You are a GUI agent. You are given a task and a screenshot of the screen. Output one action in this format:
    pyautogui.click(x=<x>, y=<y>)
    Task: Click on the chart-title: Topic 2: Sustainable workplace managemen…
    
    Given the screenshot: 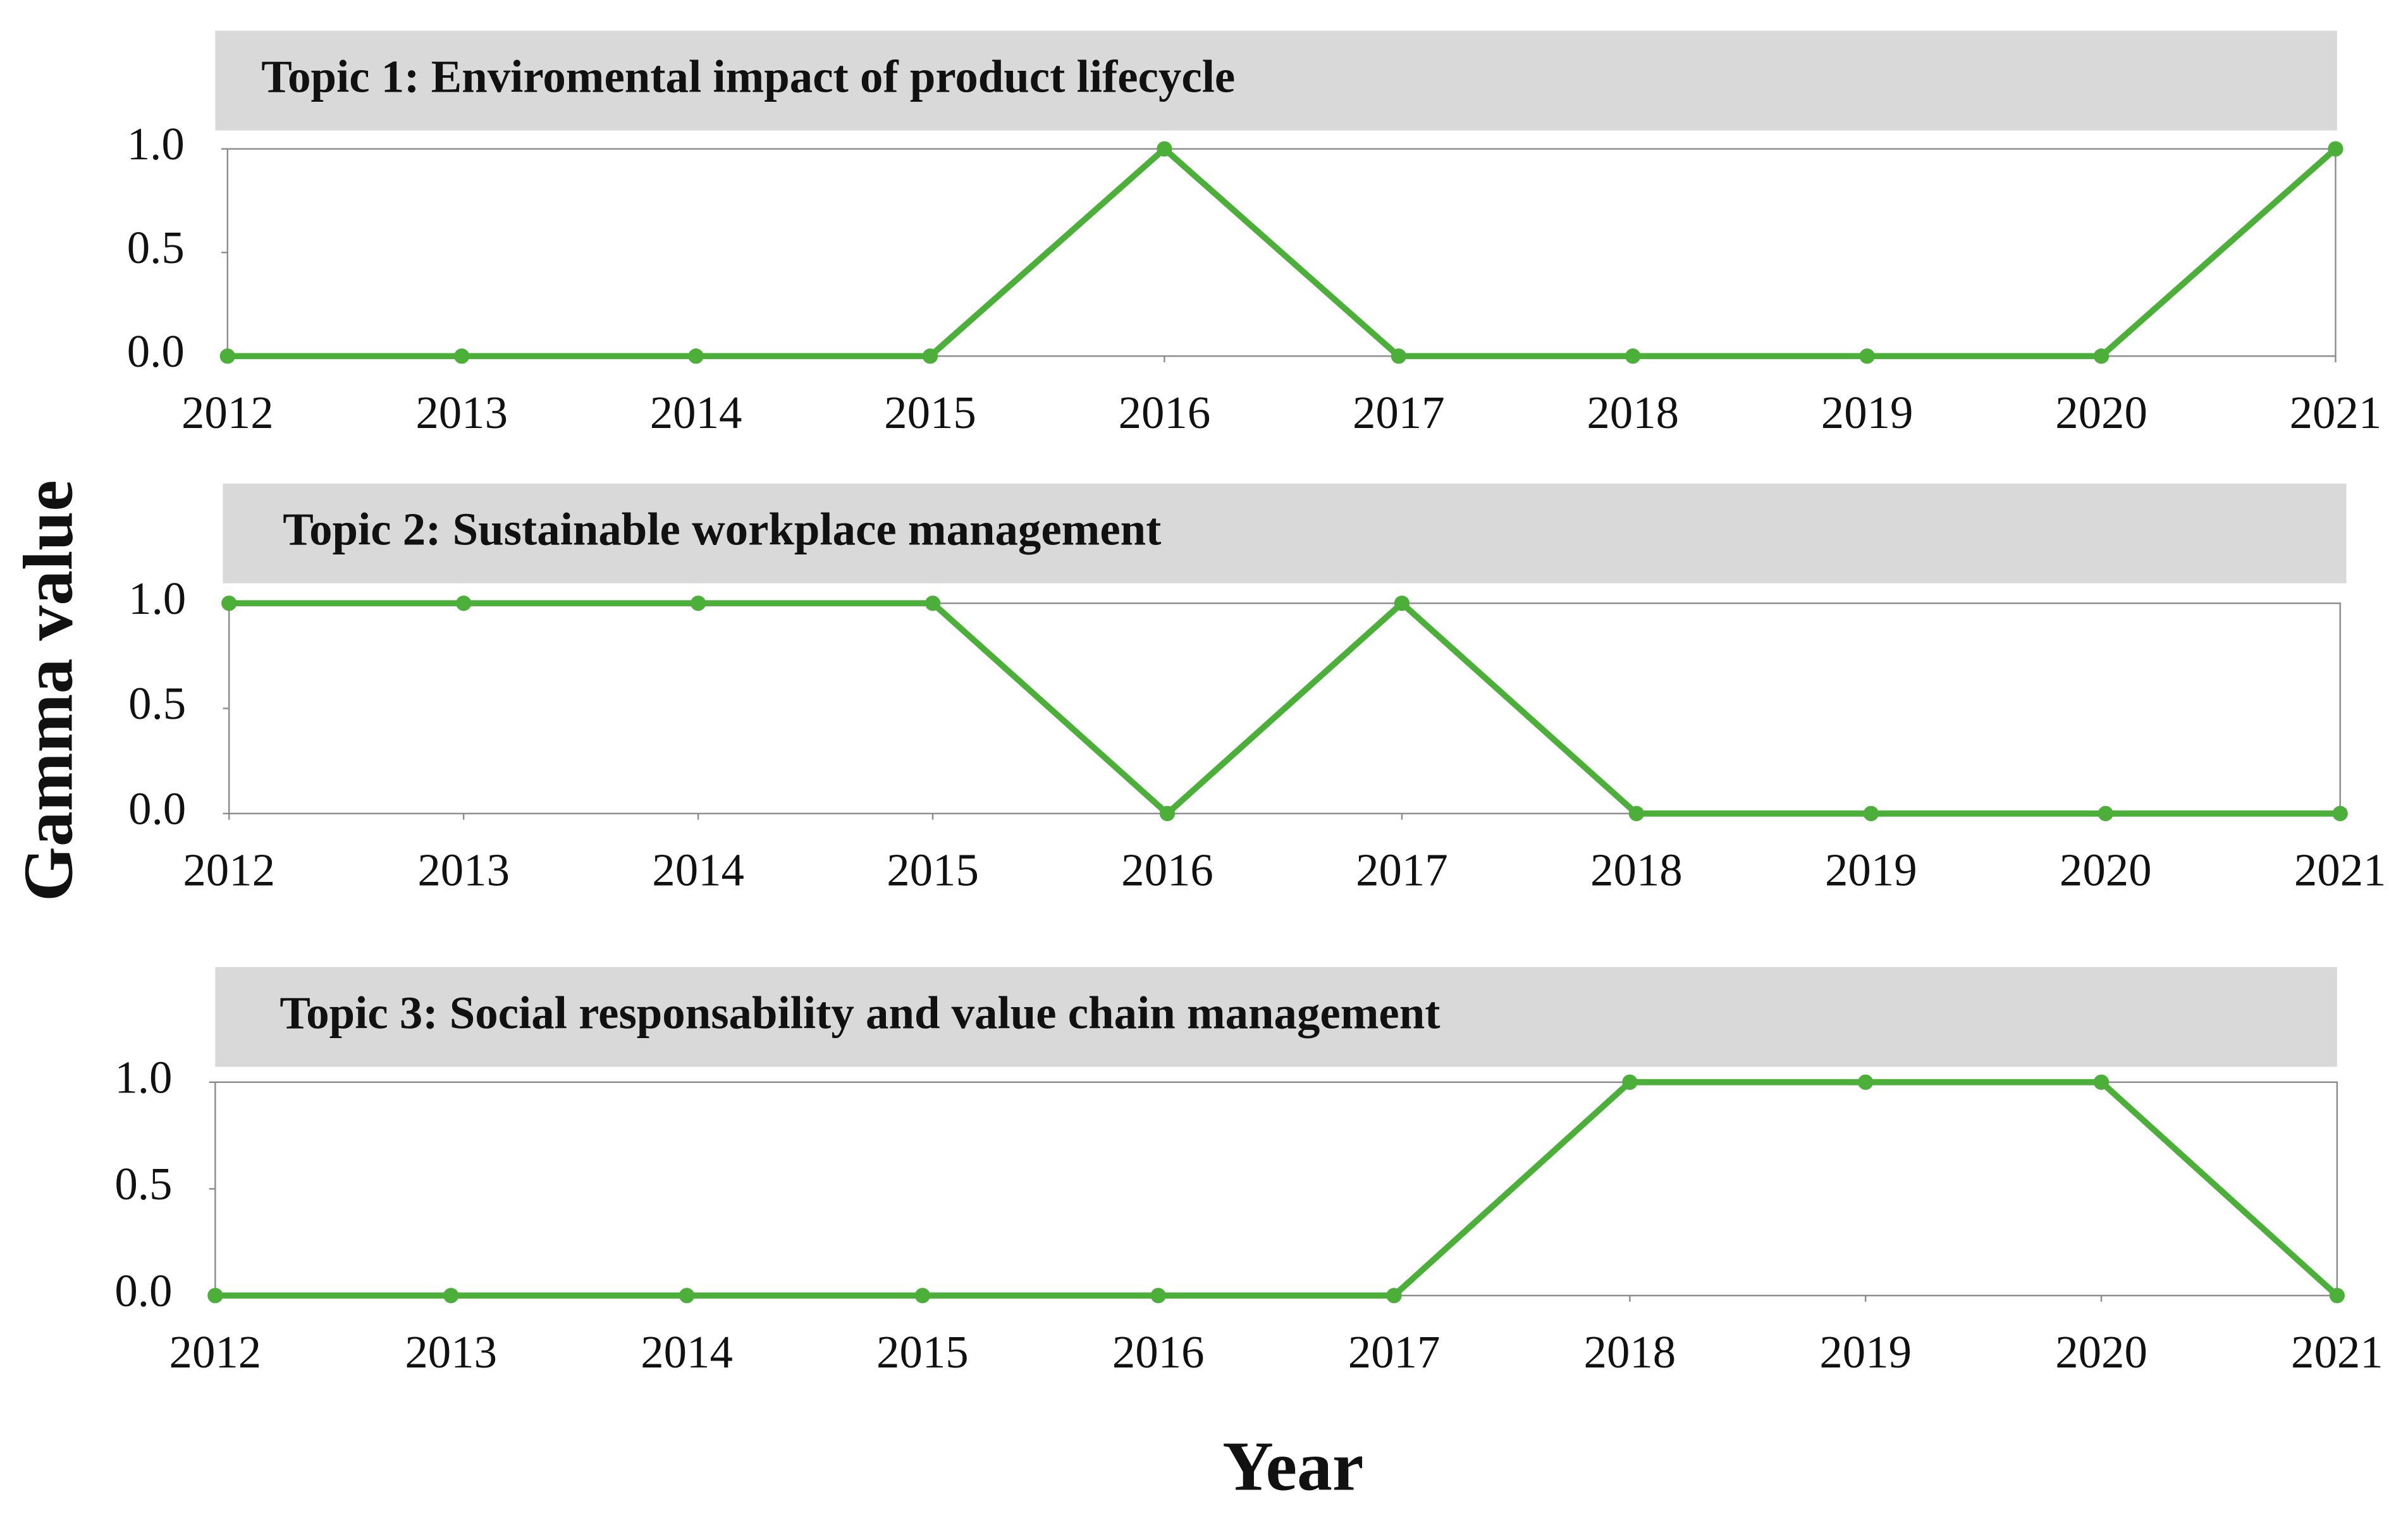 What is the action you would take?
    pyautogui.click(x=722, y=529)
    